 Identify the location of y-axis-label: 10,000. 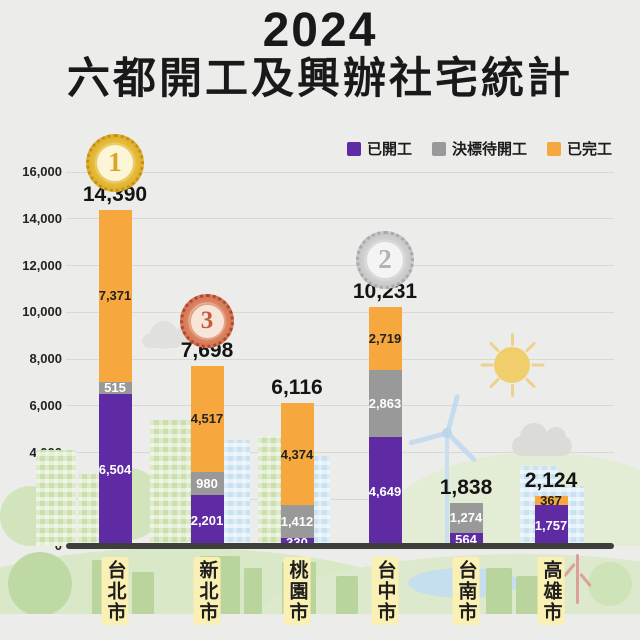
(42, 312).